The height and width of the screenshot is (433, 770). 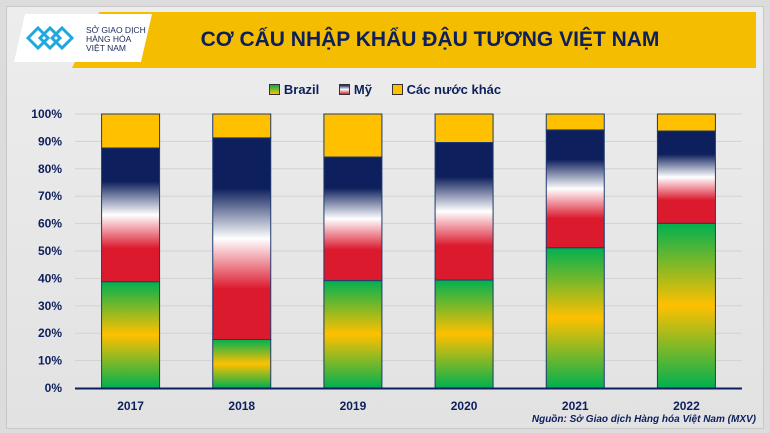 What do you see at coordinates (464, 128) in the screenshot?
I see `bar-segment-các-nước-khác-2020` at bounding box center [464, 128].